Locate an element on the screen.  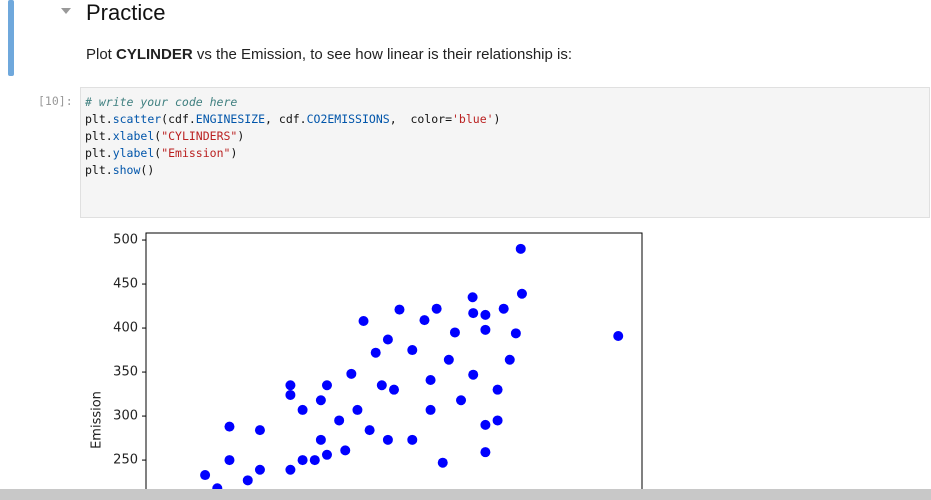
y-tick-label: 500 is located at coordinates (125, 240).